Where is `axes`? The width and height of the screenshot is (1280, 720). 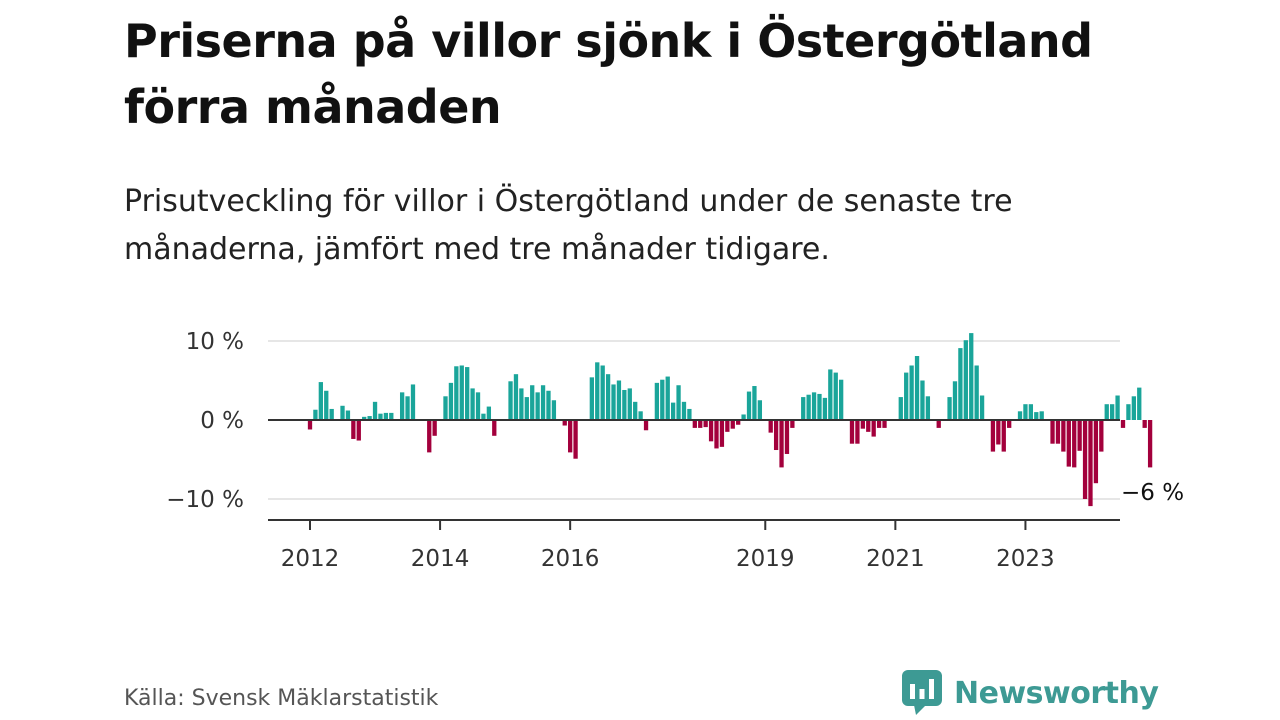
axes is located at coordinates (694, 474).